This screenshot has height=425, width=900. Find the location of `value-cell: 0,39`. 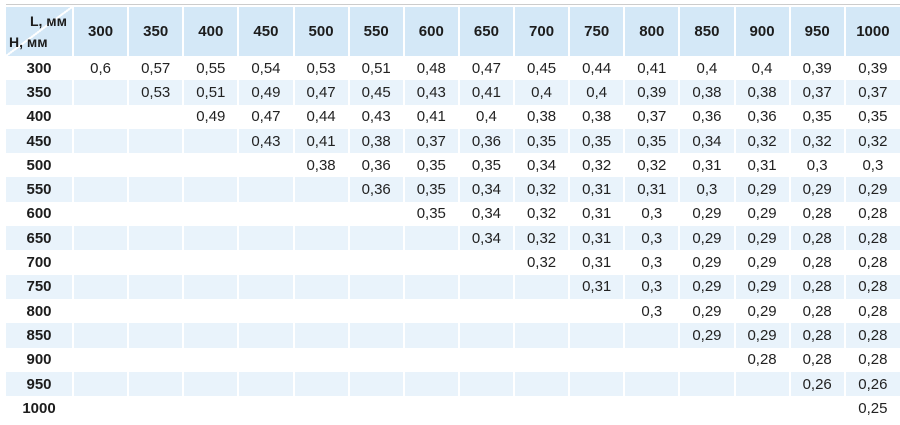

value-cell: 0,39 is located at coordinates (872, 68).